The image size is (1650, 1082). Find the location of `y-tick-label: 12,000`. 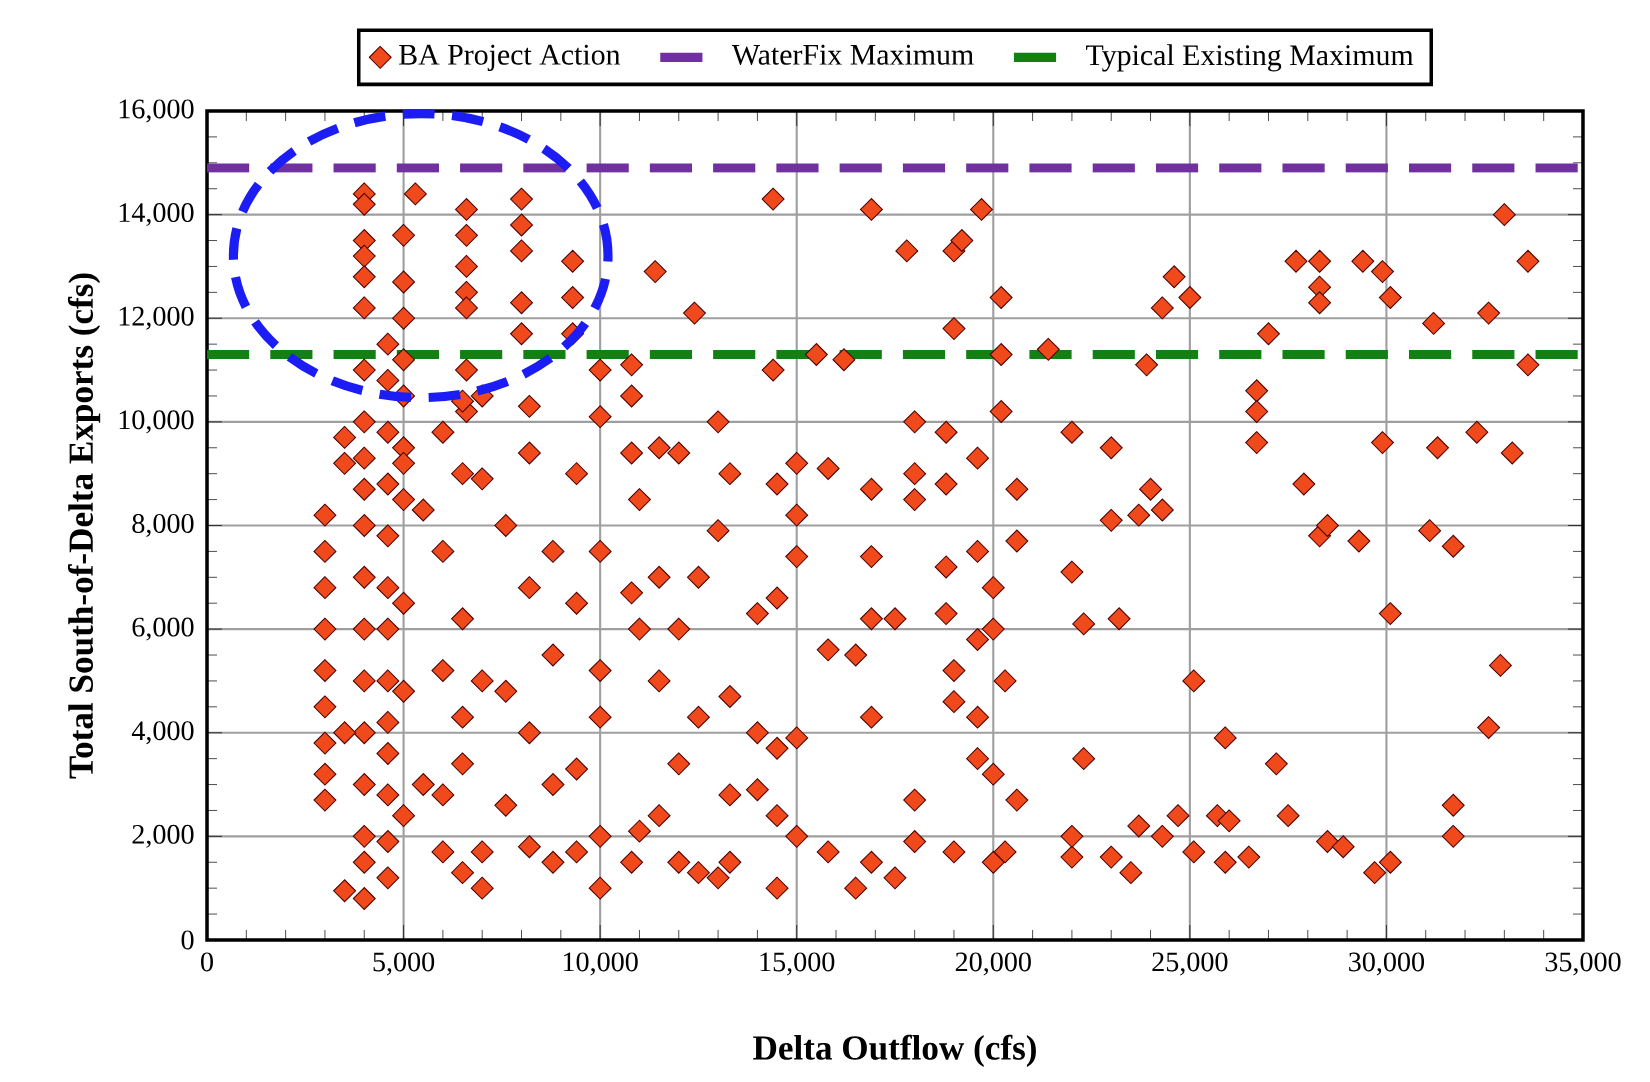

y-tick-label: 12,000 is located at coordinates (156, 318).